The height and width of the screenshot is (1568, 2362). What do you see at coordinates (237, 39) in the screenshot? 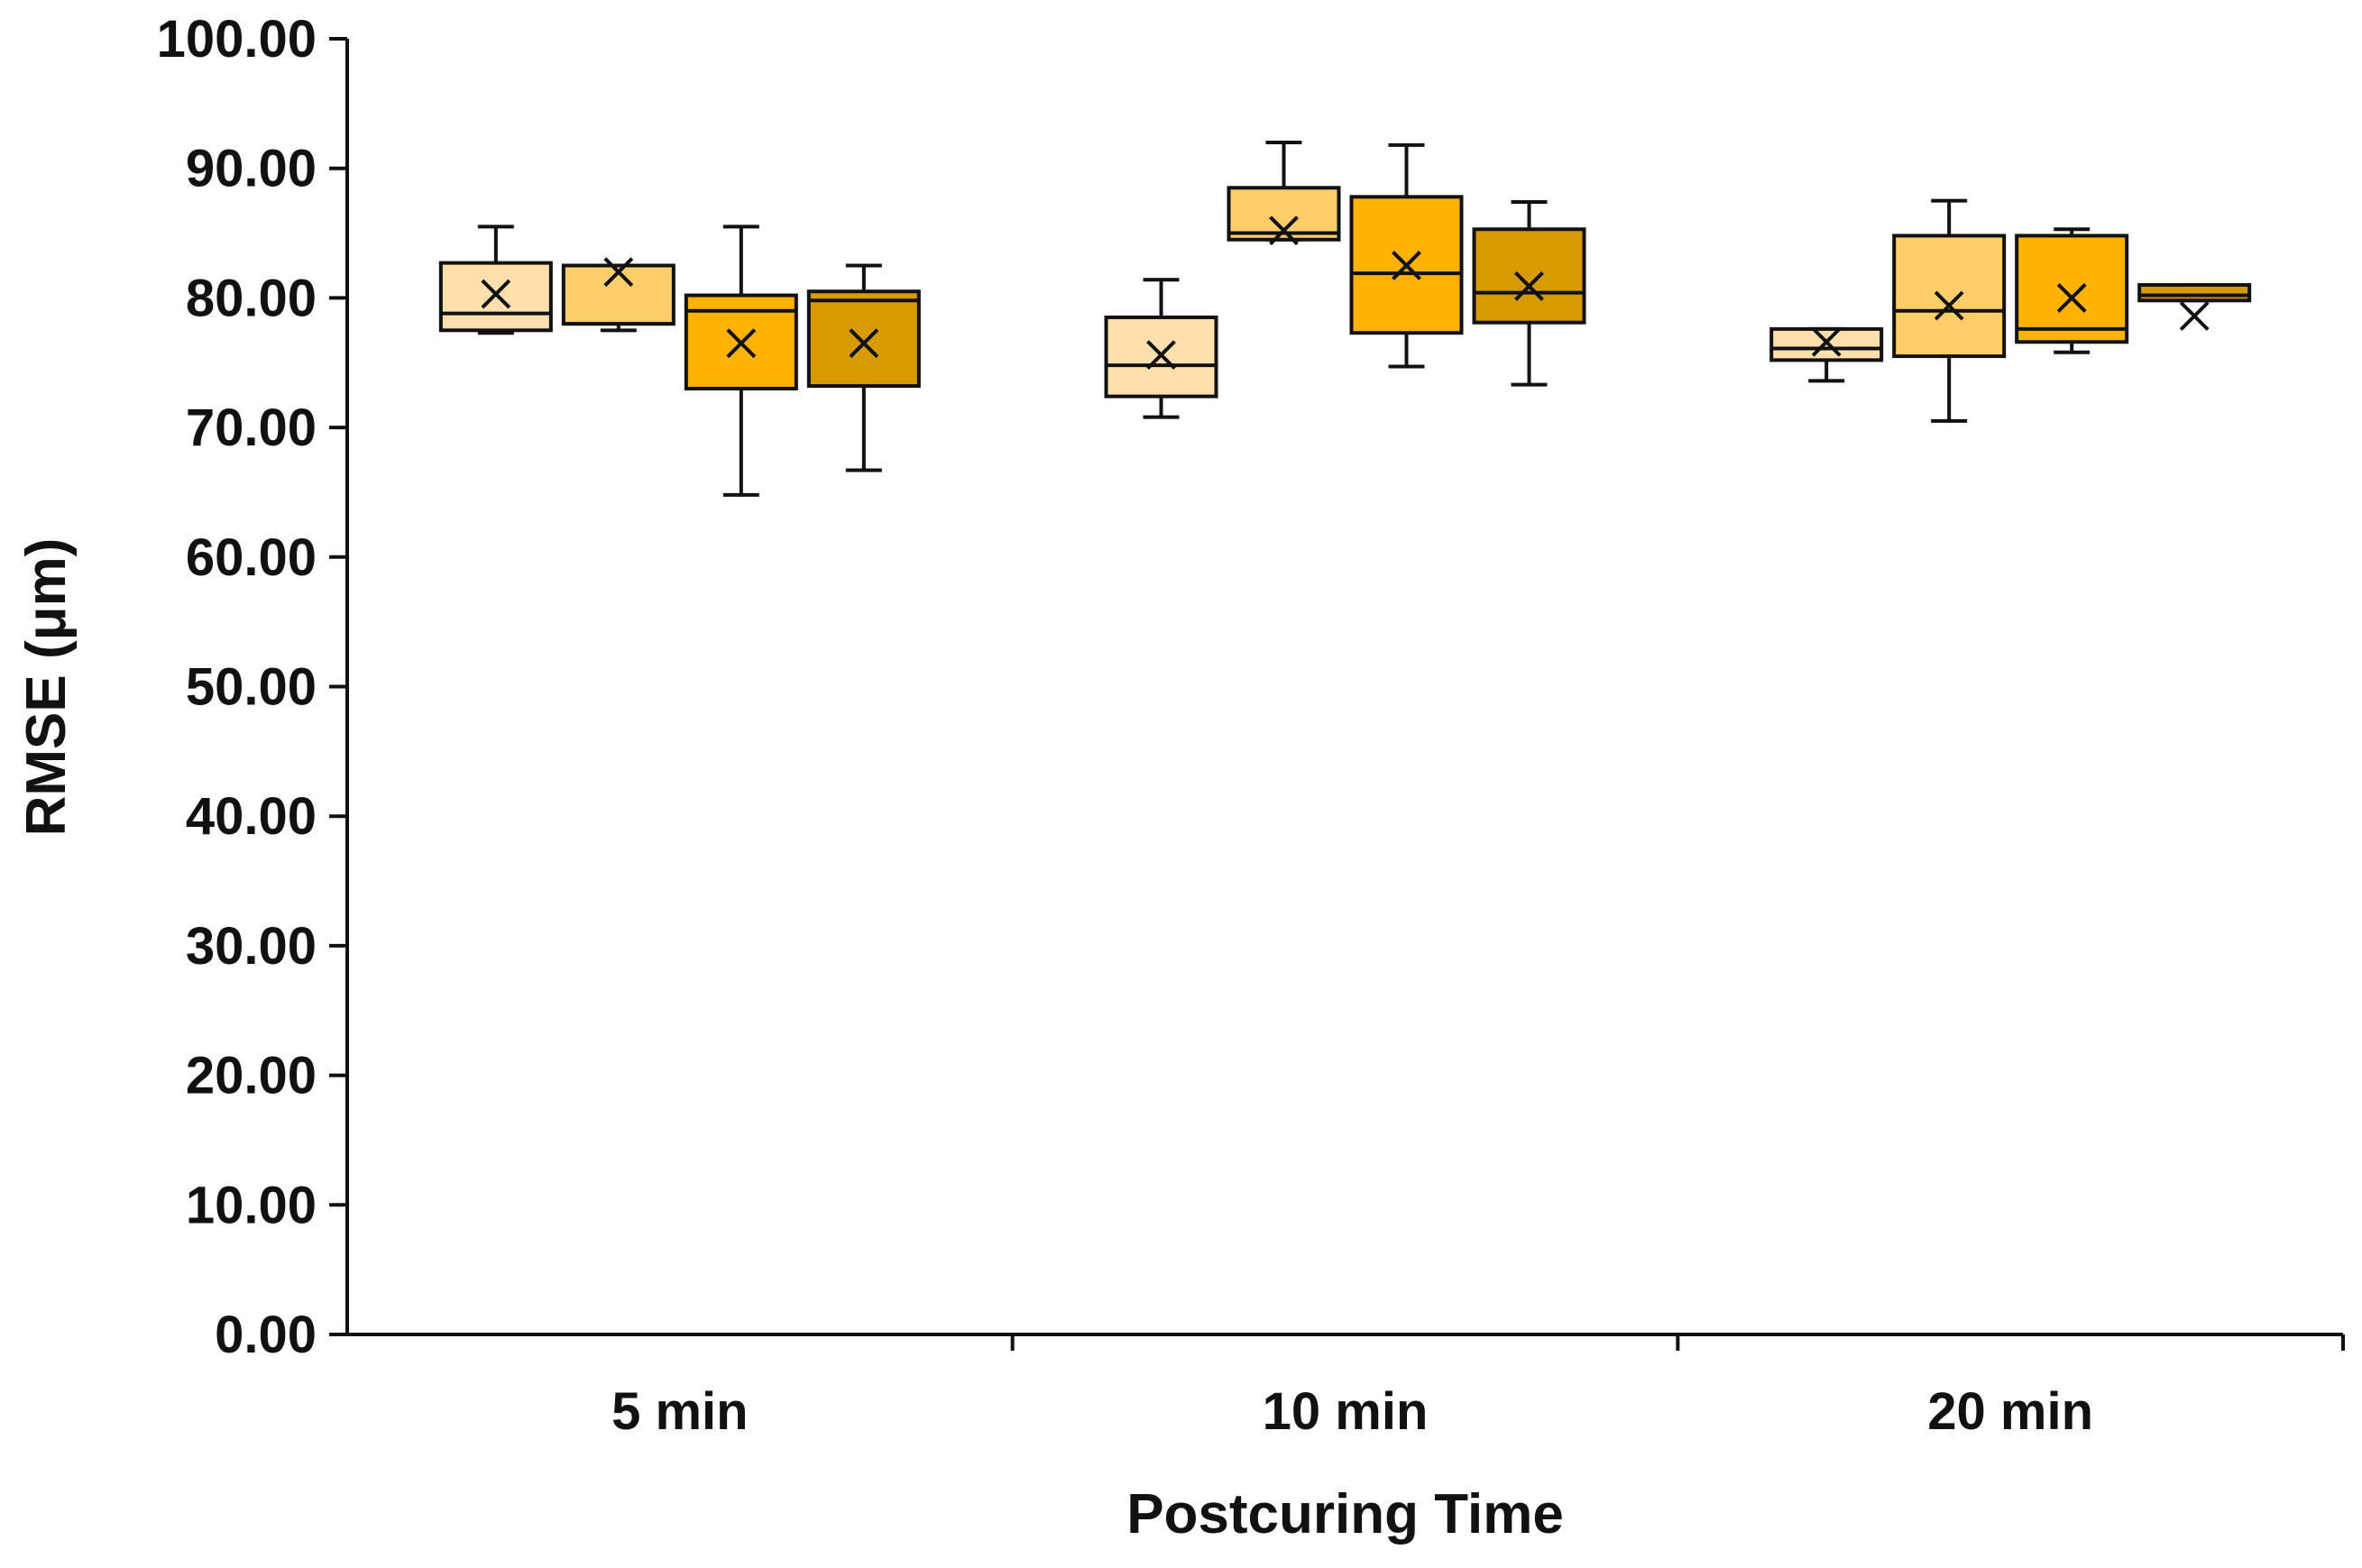
I see `y-tick-label: 100.00` at bounding box center [237, 39].